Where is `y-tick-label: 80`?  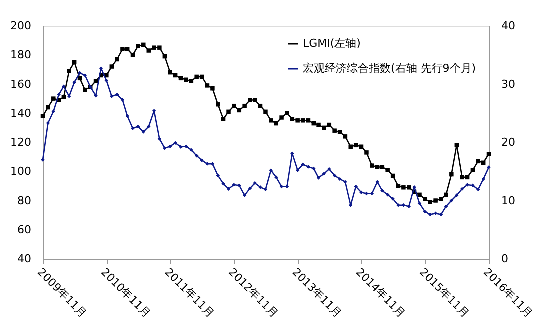 y-tick-label: 80 is located at coordinates (25, 201).